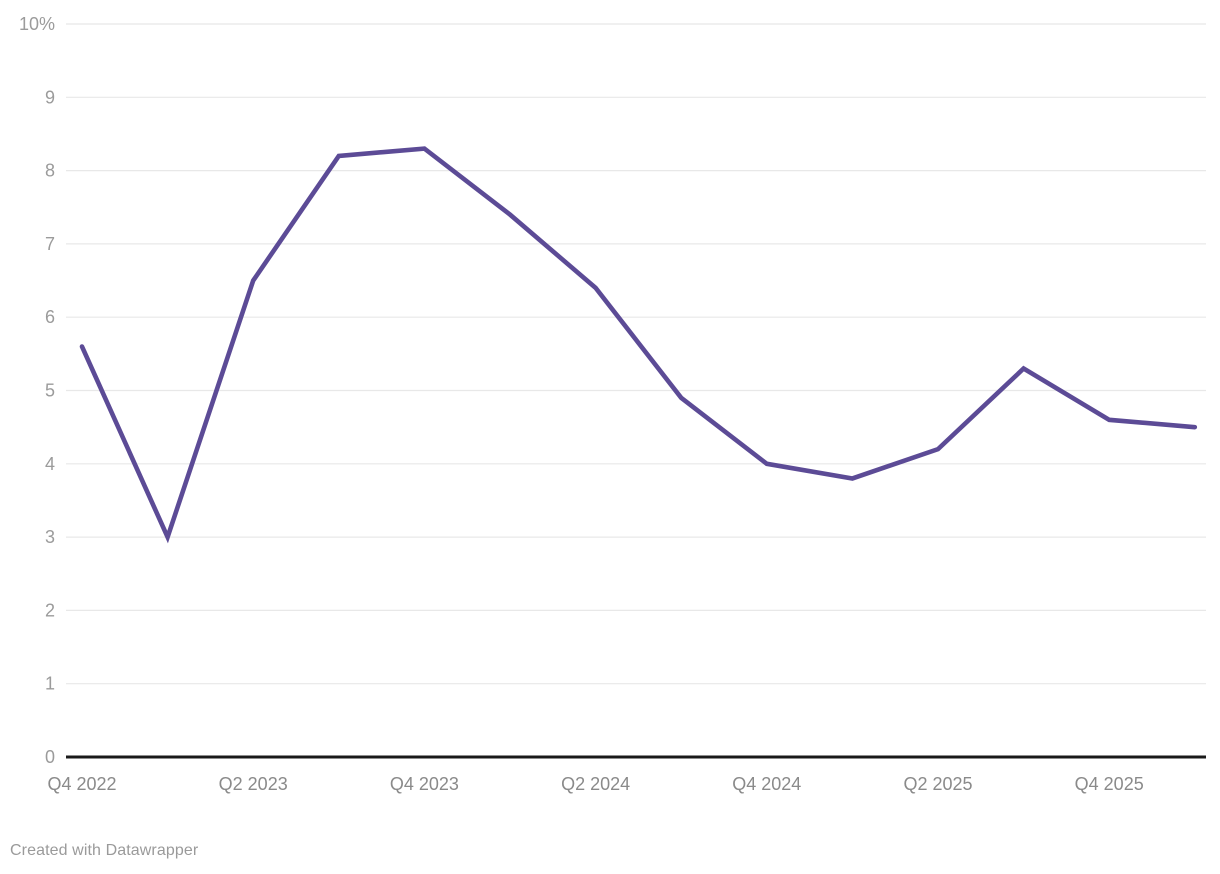  I want to click on y-axis-tick-label: 1, so click(50, 684).